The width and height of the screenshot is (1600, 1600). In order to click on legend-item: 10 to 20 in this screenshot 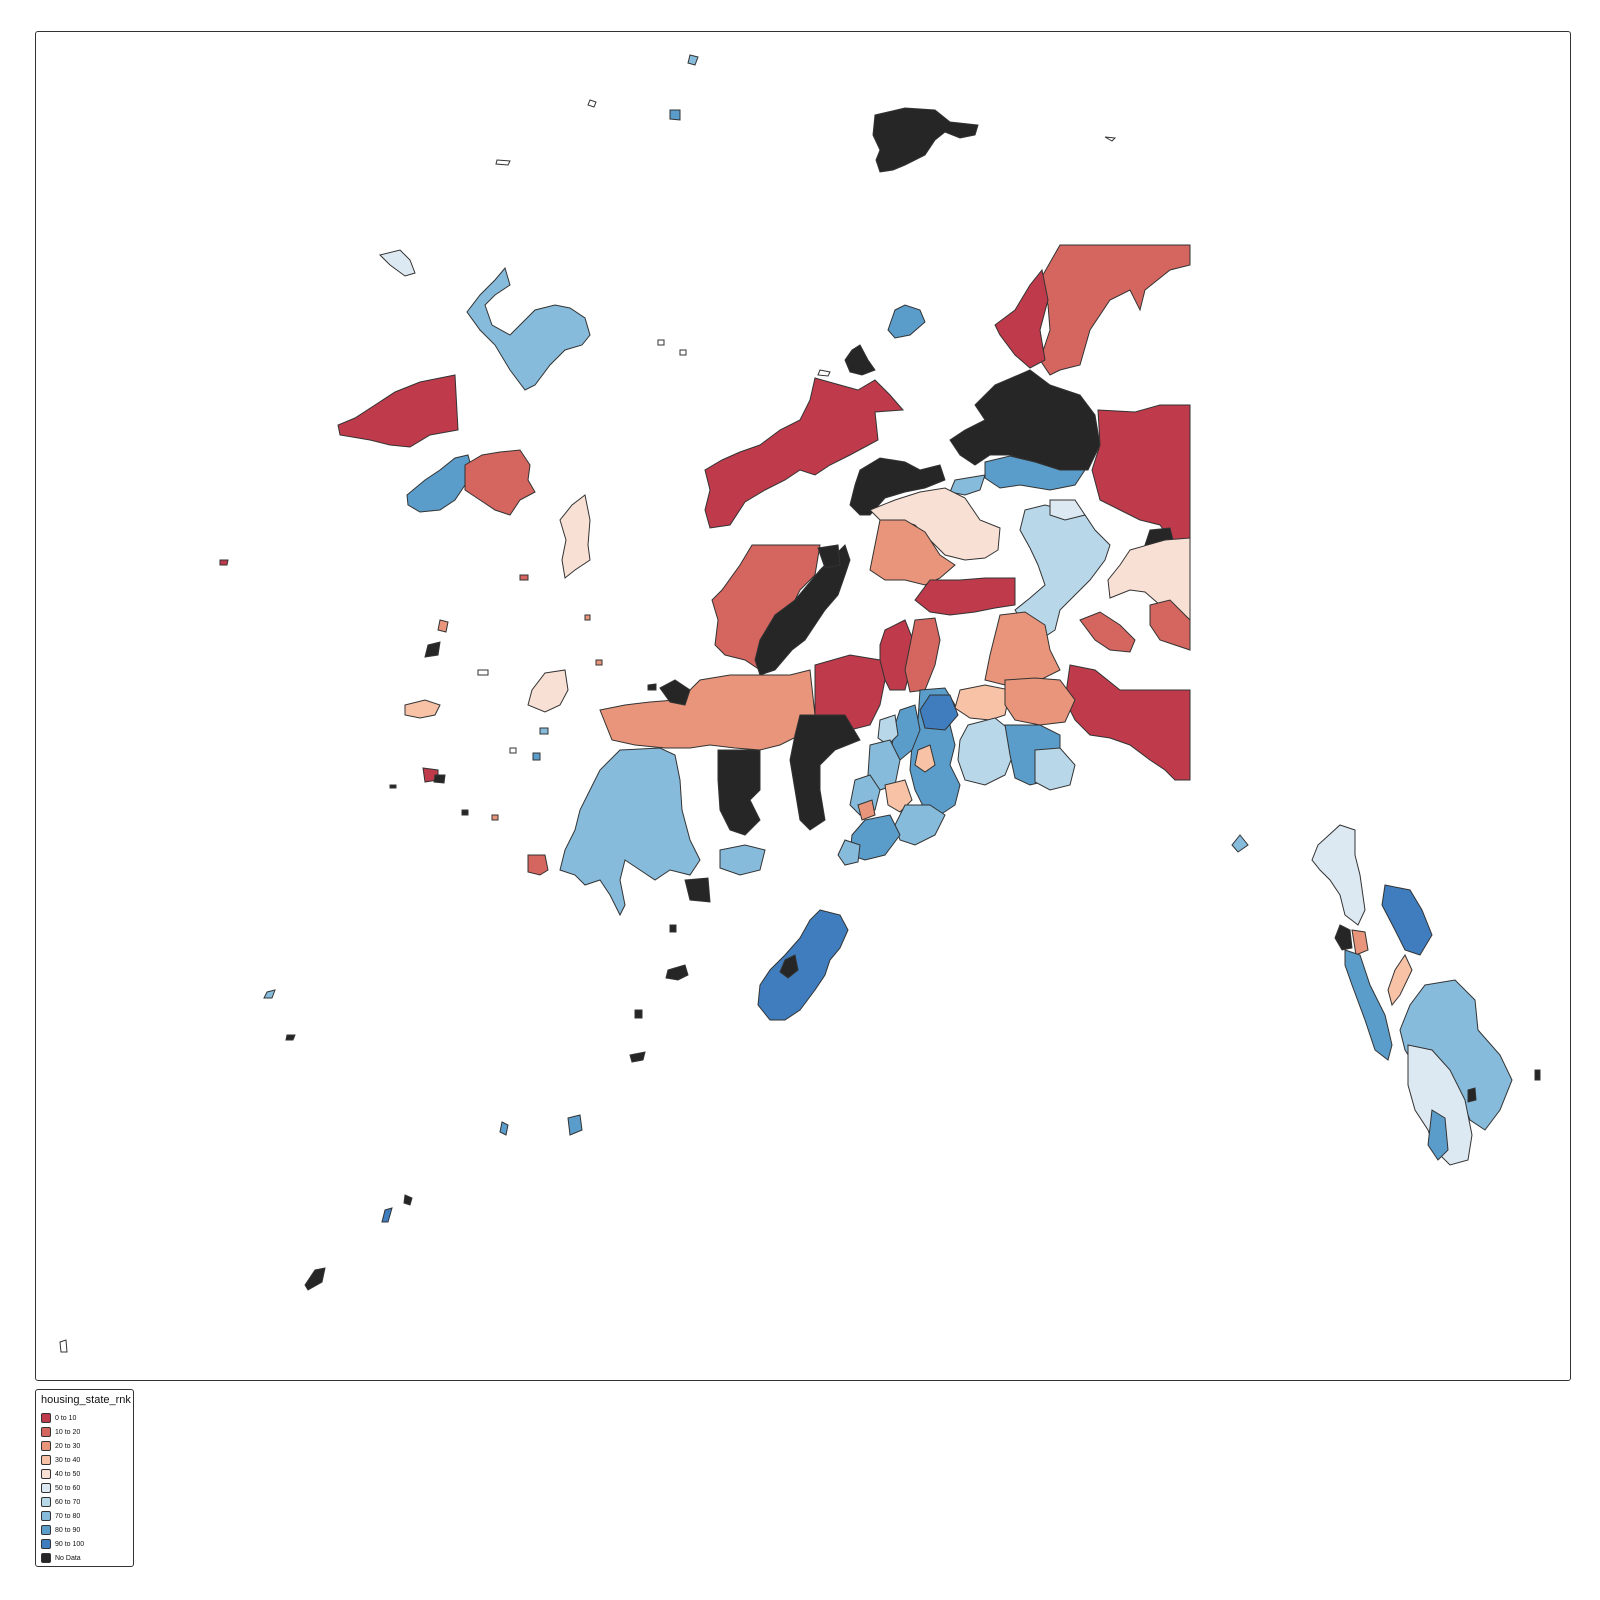, I will do `click(84, 1432)`.